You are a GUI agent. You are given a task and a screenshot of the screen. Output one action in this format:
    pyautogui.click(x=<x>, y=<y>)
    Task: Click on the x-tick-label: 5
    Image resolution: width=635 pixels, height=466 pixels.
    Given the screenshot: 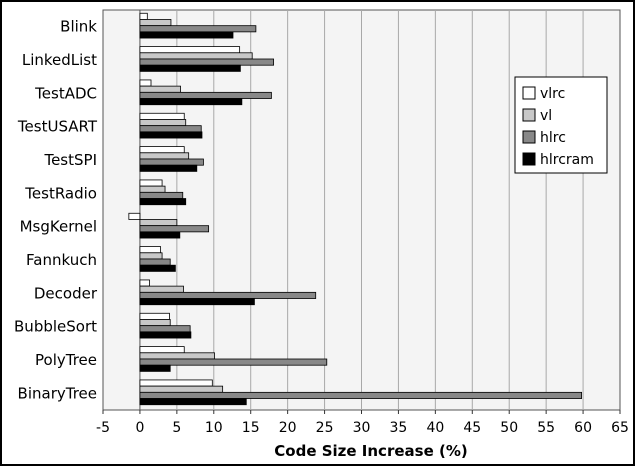 What is the action you would take?
    pyautogui.click(x=176, y=428)
    